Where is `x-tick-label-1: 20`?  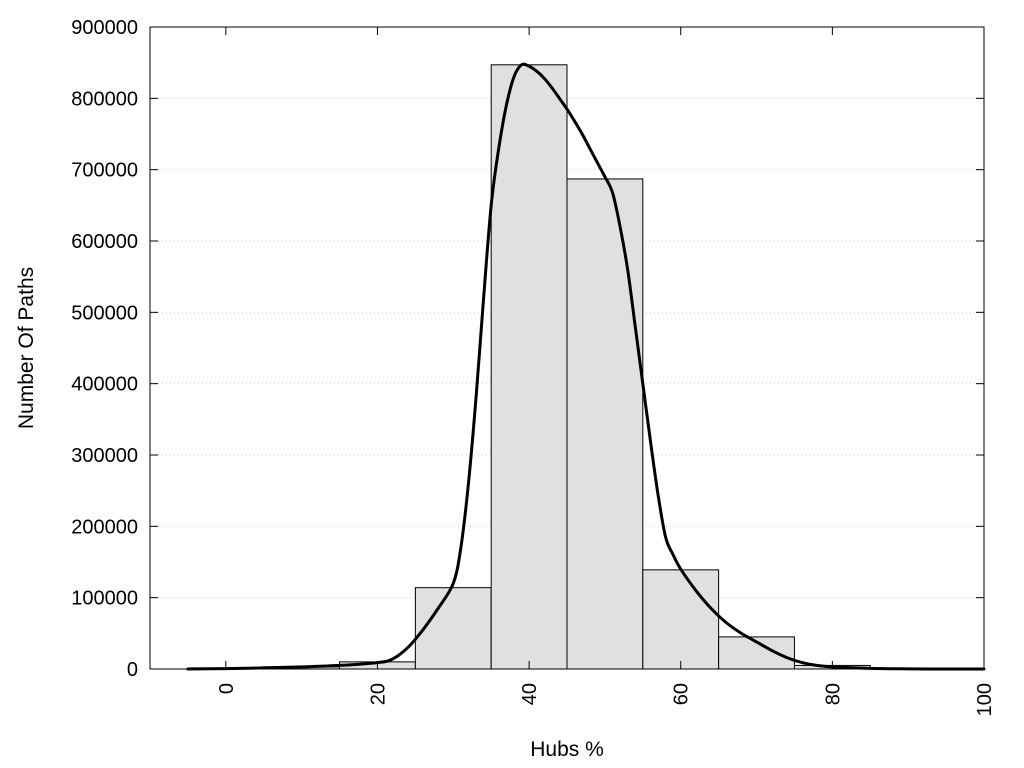 x-tick-label-1: 20 is located at coordinates (378, 694).